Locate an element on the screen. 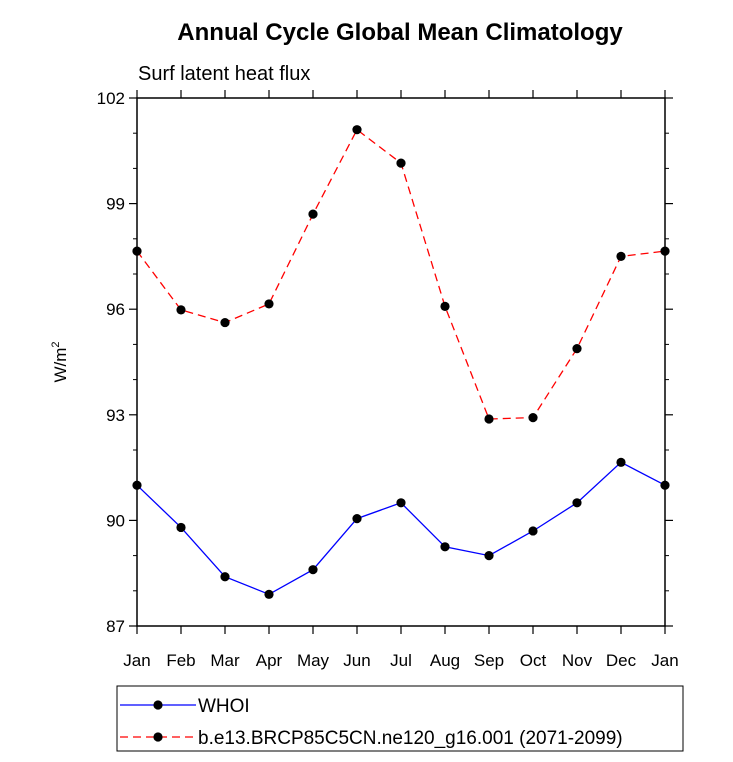  legend-box is located at coordinates (400, 718).